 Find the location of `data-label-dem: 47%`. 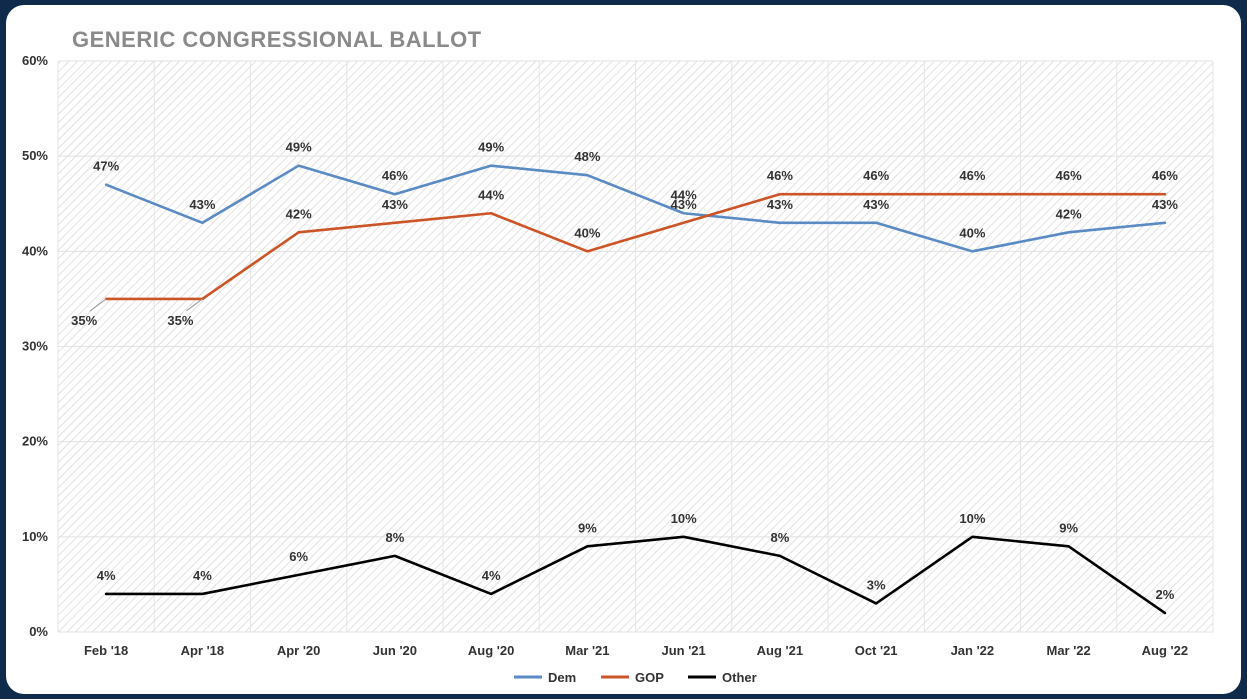

data-label-dem: 47% is located at coordinates (106, 166).